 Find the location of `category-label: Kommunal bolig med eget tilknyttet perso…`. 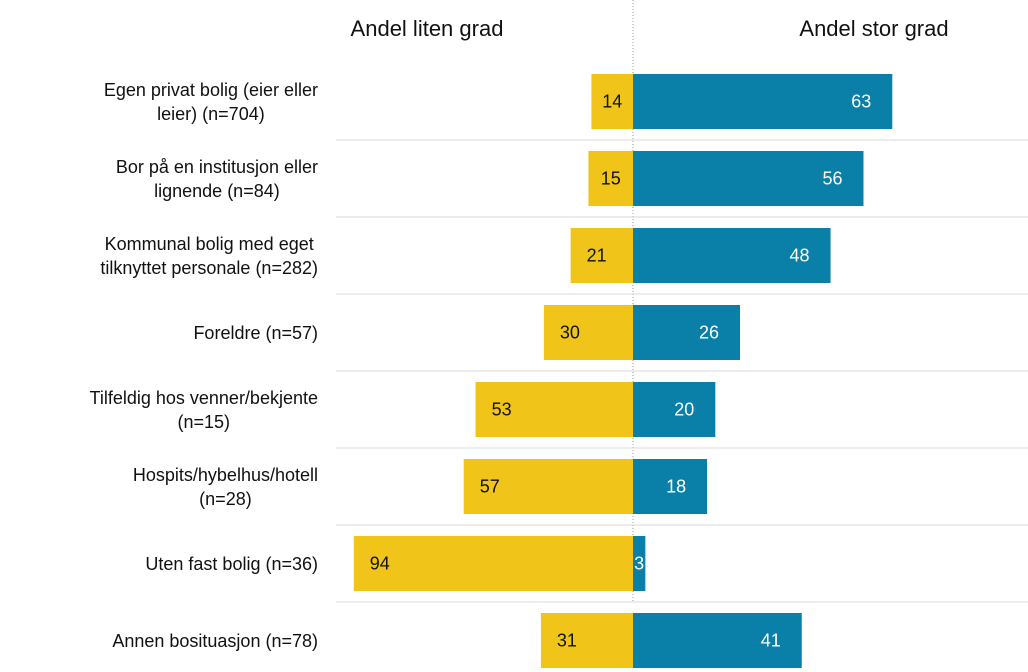

category-label: Kommunal bolig med eget tilknyttet perso… is located at coordinates (159, 256).